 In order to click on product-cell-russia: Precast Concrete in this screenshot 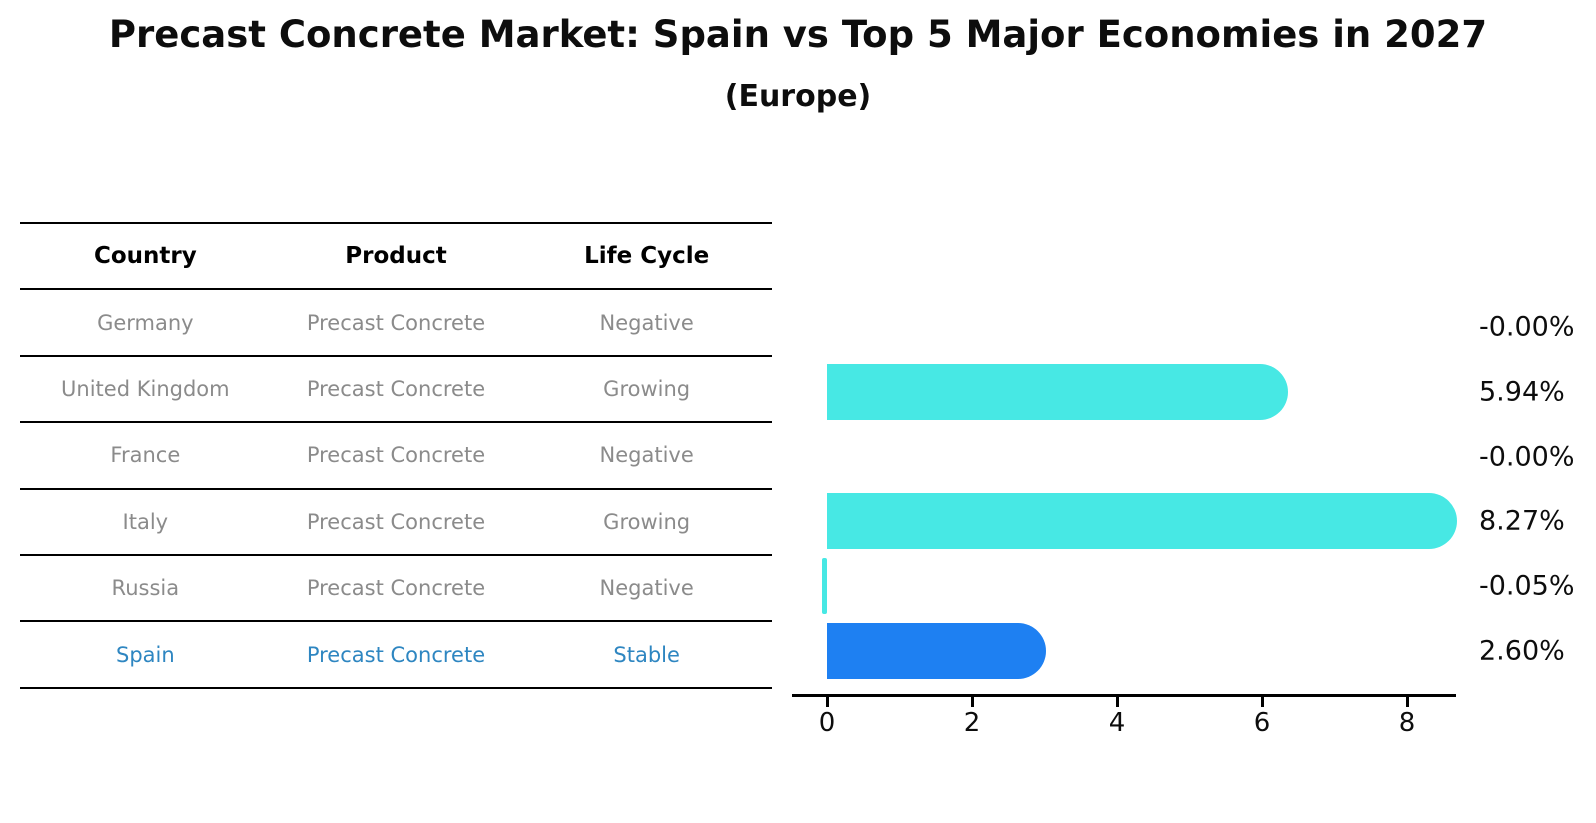, I will do `click(396, 587)`.